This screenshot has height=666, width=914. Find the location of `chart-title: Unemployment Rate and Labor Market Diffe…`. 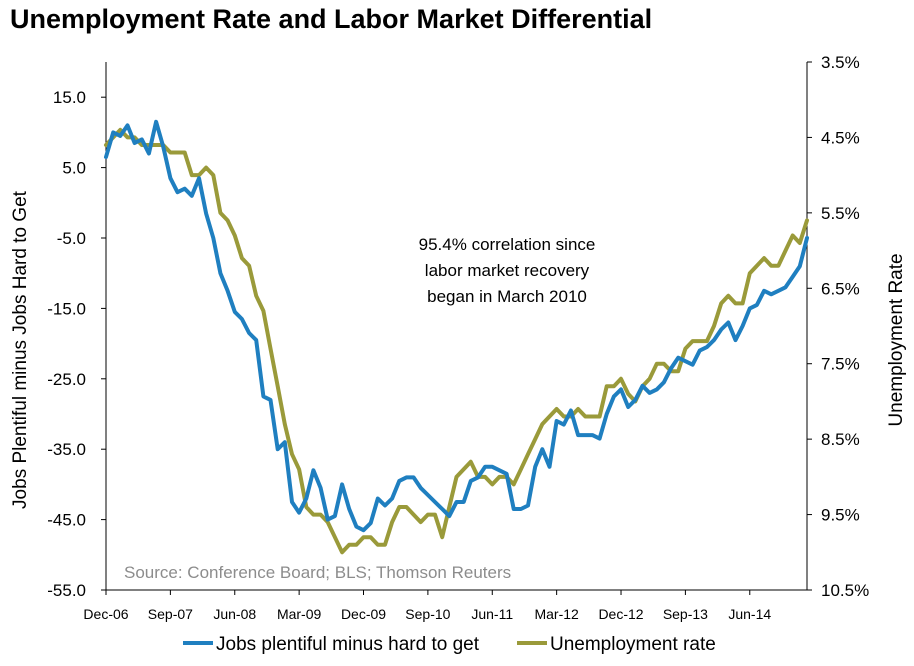

chart-title: Unemployment Rate and Labor Market Diffe… is located at coordinates (331, 19).